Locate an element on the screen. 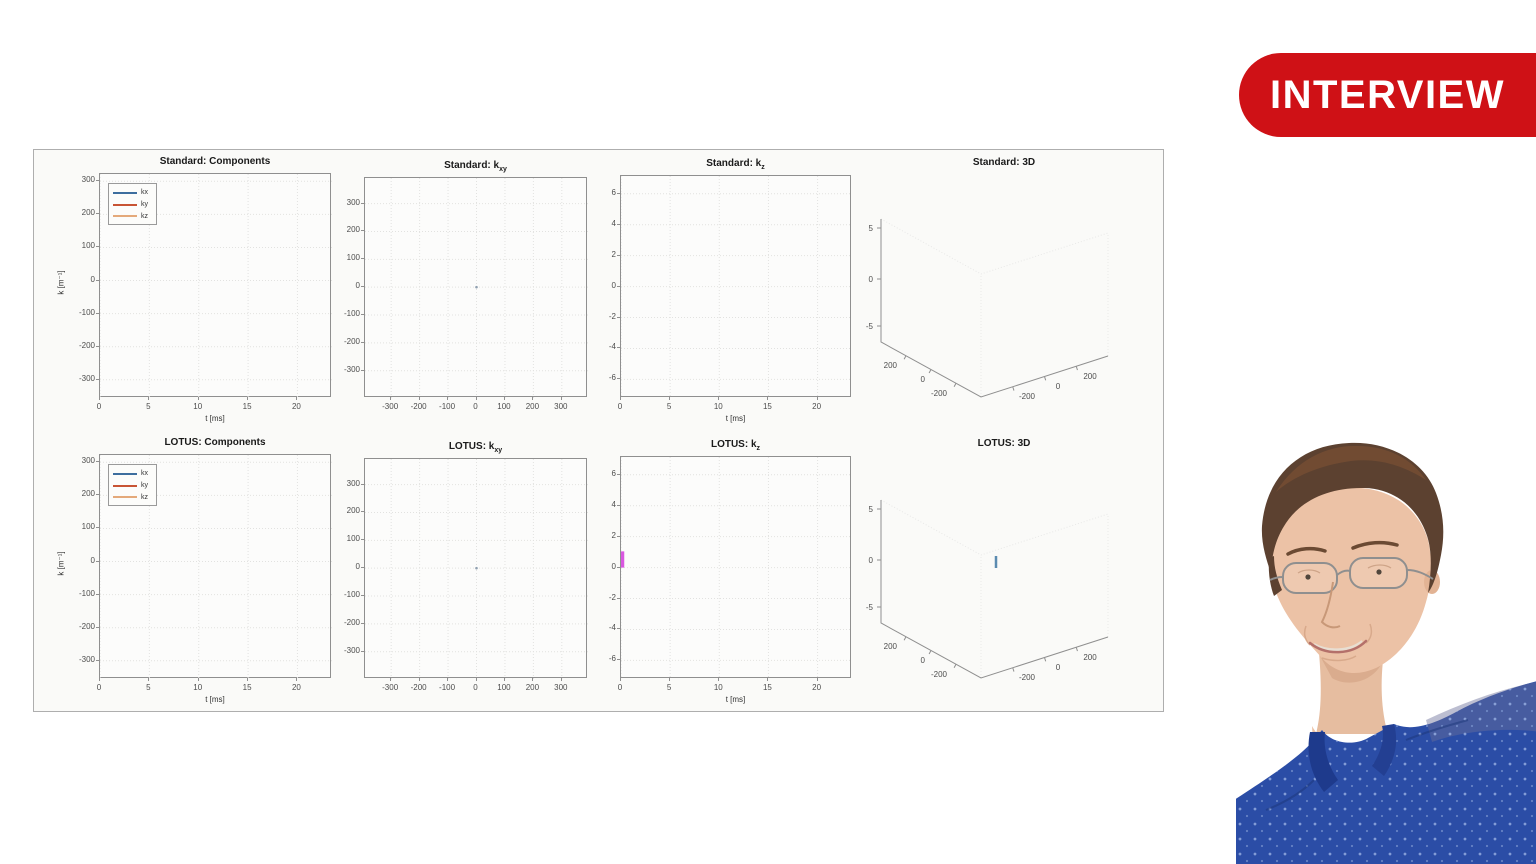 The image size is (1536, 864). y-tick-label: -200 is located at coordinates (351, 622).